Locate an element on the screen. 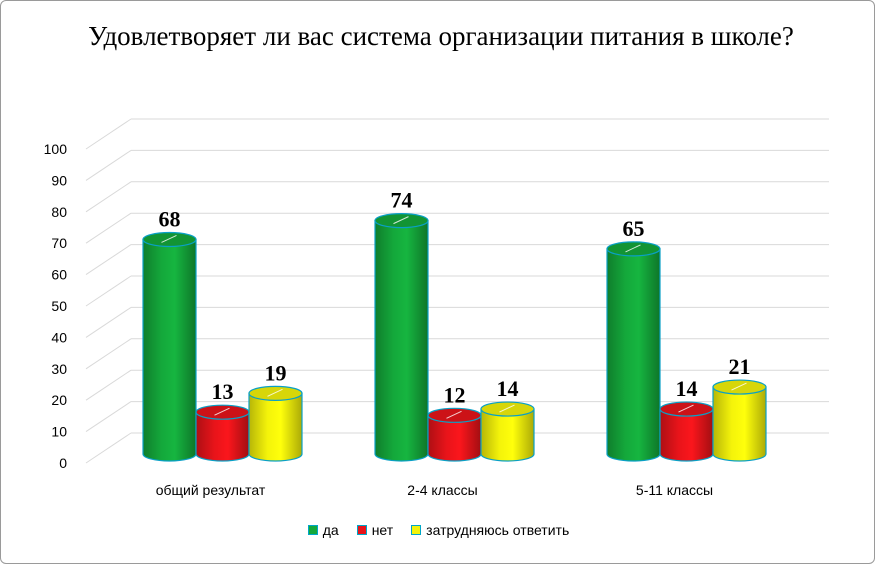  data-label: 12 is located at coordinates (455, 394).